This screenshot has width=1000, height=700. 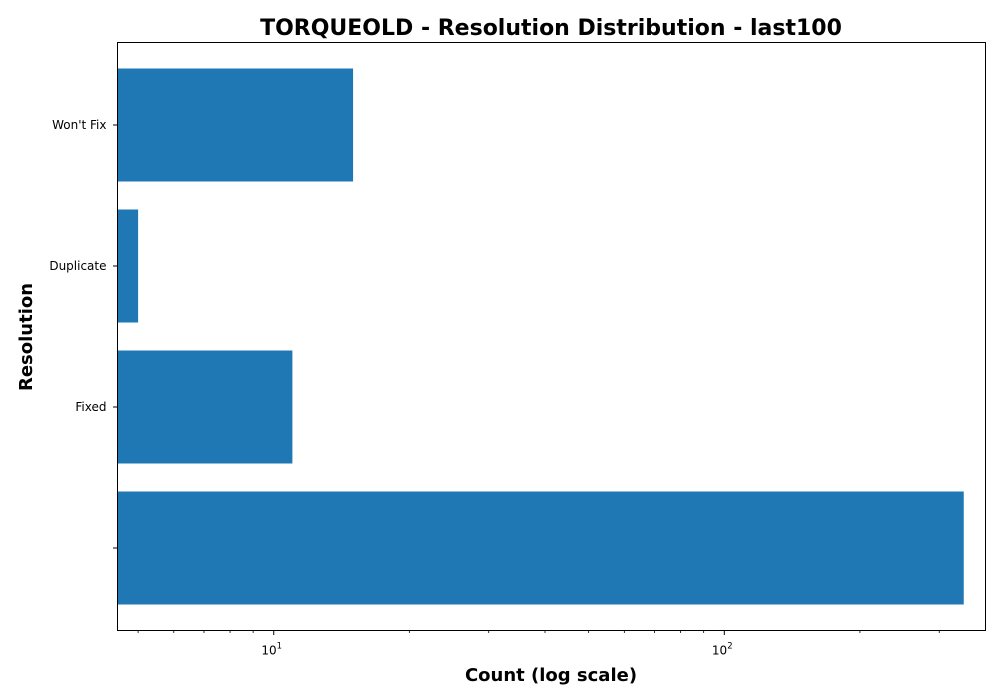 What do you see at coordinates (722, 650) in the screenshot?
I see `x-tick-label: 10²` at bounding box center [722, 650].